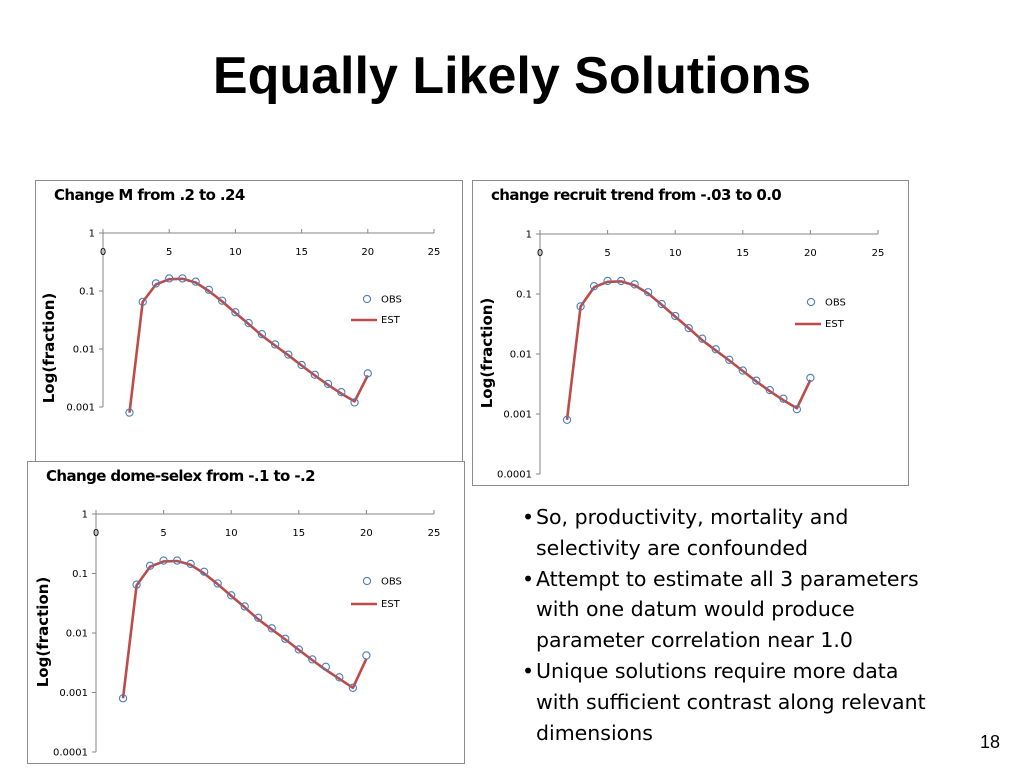 The image size is (1024, 768). I want to click on legend-est-label: EST, so click(391, 604).